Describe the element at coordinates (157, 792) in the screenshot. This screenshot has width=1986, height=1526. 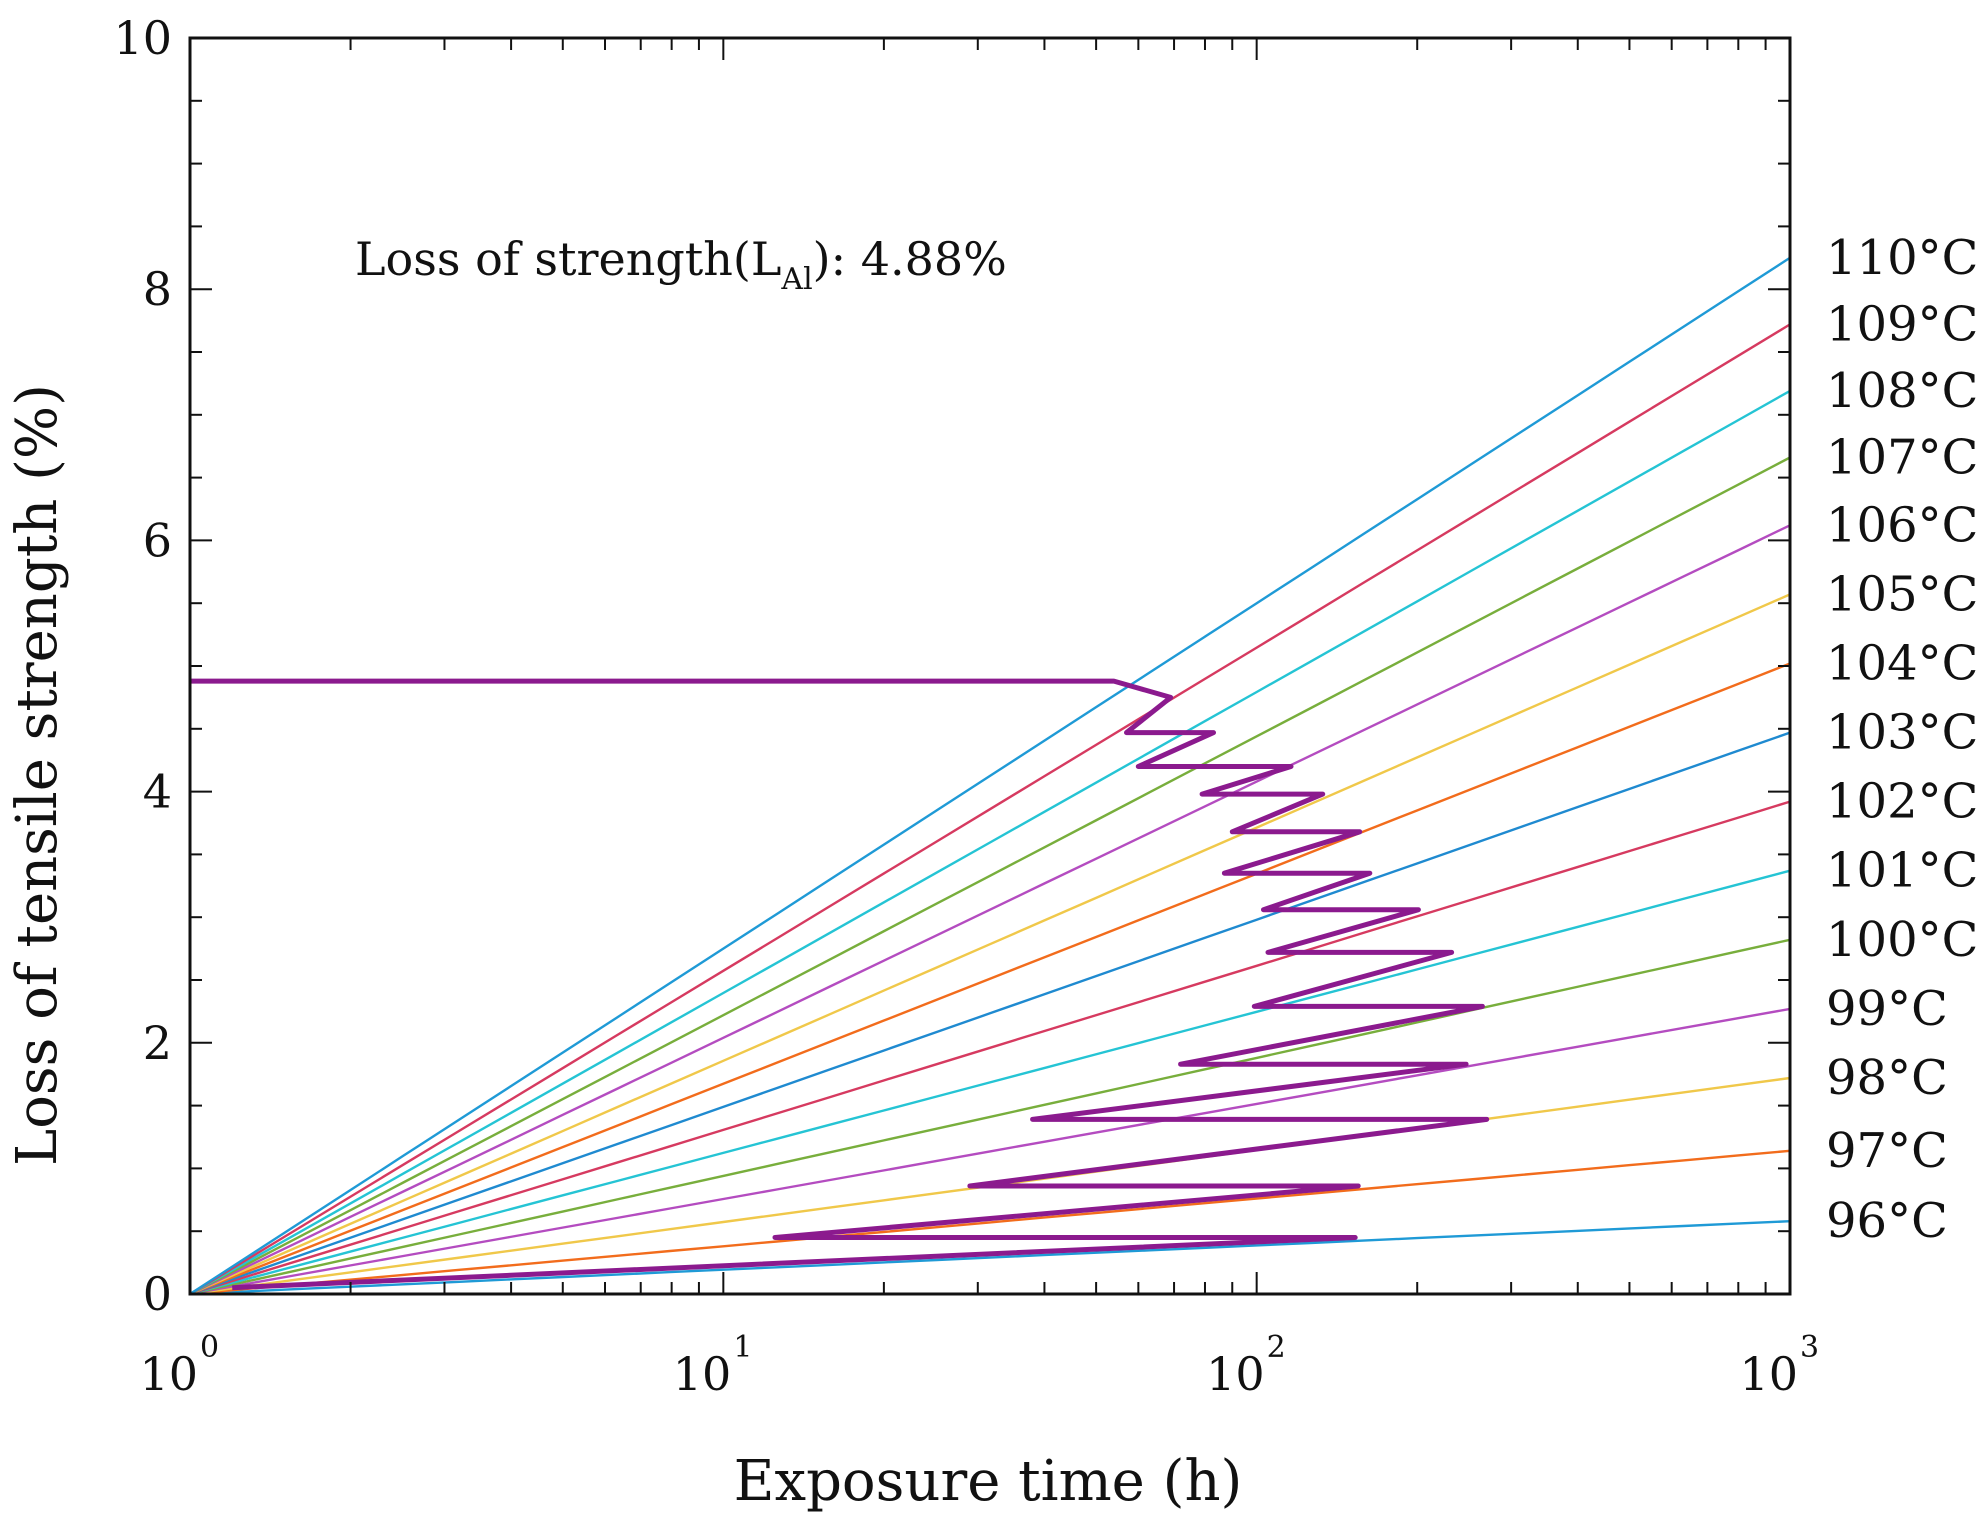
I see `y-tick-label: 4` at that location.